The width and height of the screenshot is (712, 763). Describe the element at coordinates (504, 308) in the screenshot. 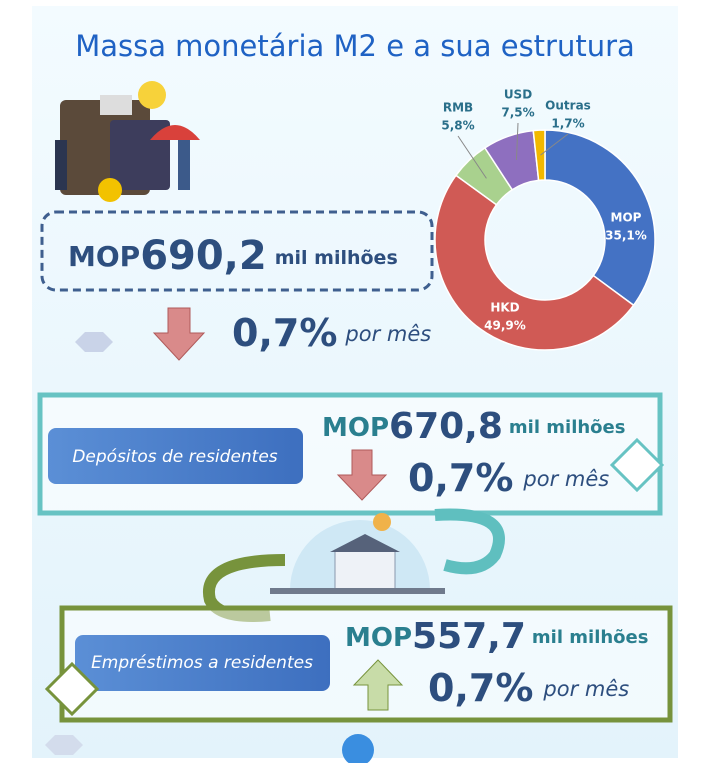

I see `slice-label: HKD` at that location.